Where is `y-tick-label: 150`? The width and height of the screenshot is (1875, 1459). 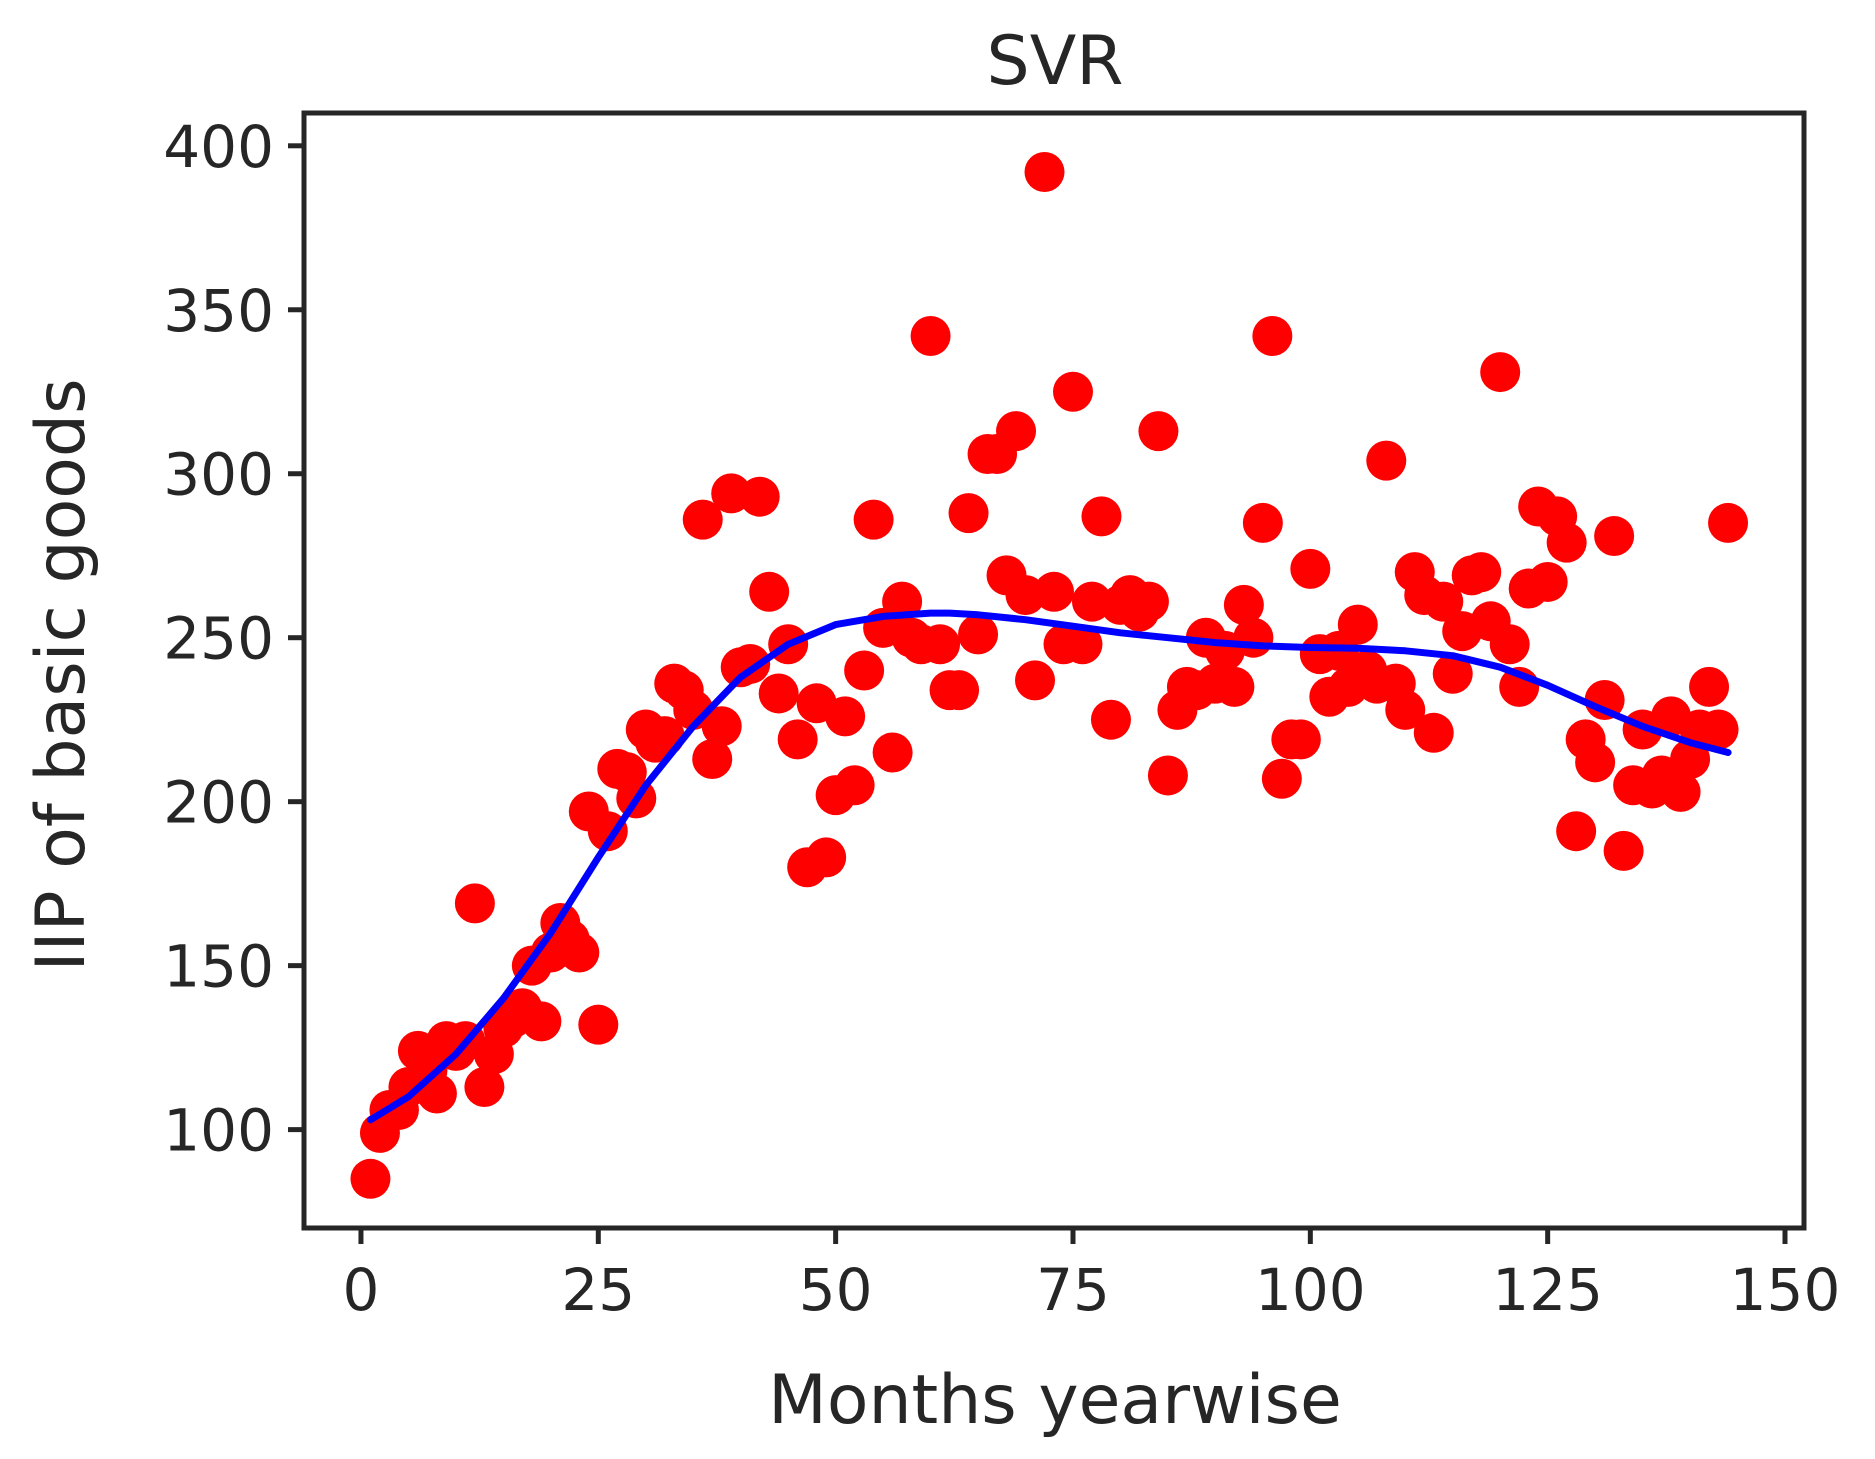
y-tick-label: 150 is located at coordinates (218, 967).